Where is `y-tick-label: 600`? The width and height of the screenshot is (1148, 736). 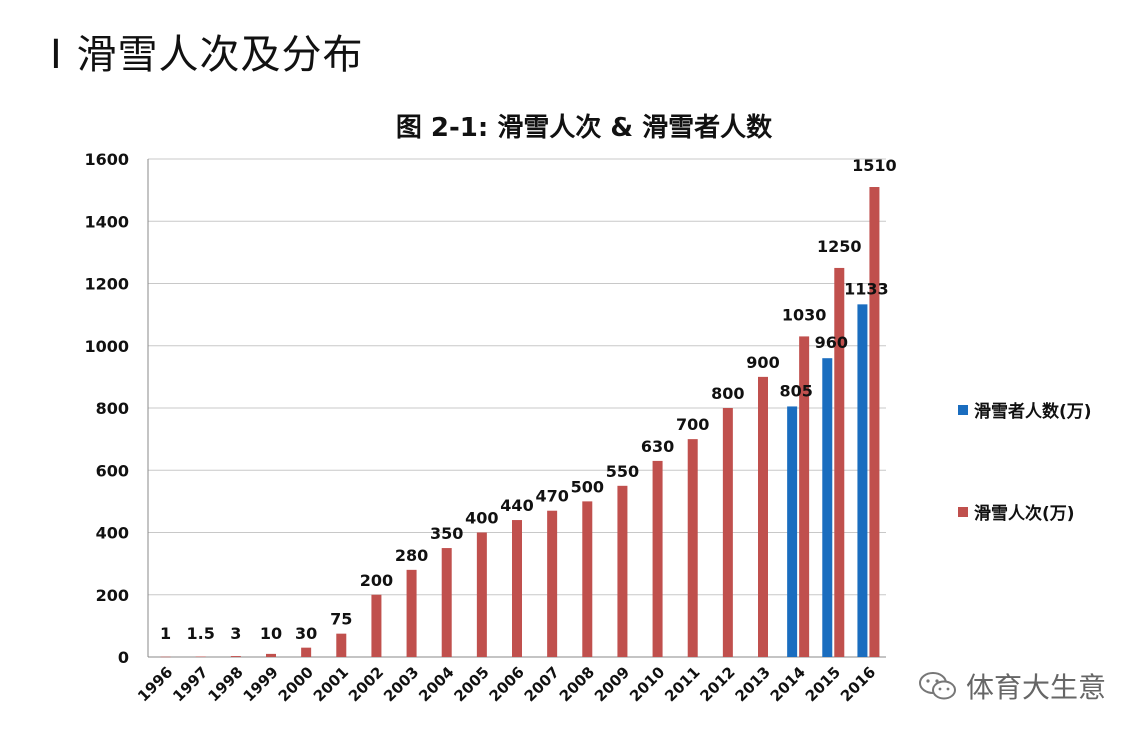 y-tick-label: 600 is located at coordinates (112, 470).